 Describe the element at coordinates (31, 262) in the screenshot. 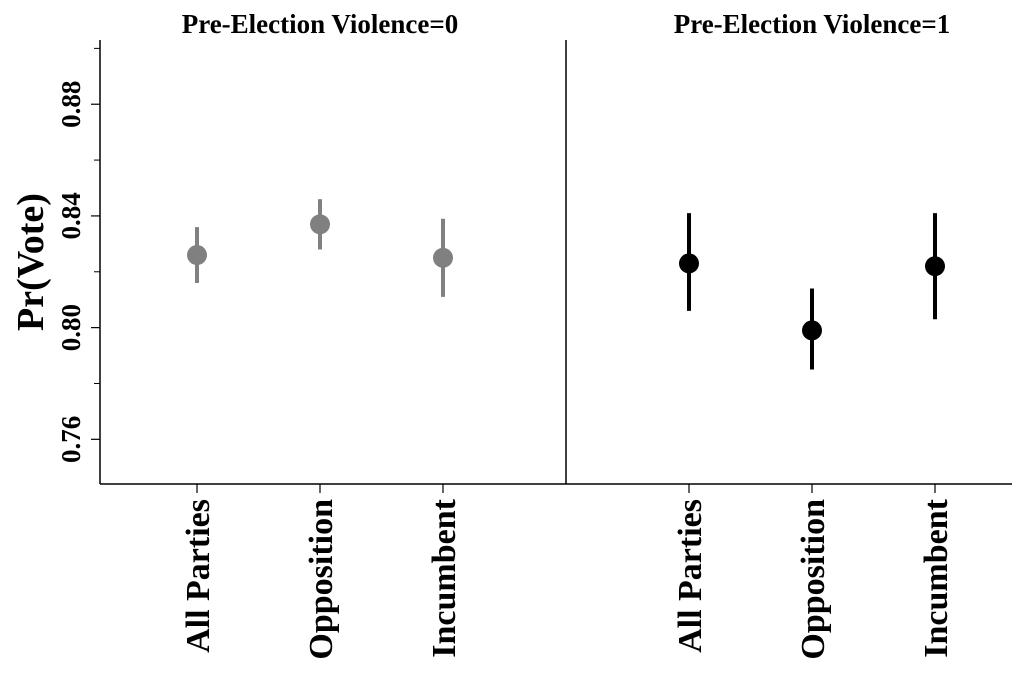

I see `y-axis-label: Pr(Vote)` at that location.